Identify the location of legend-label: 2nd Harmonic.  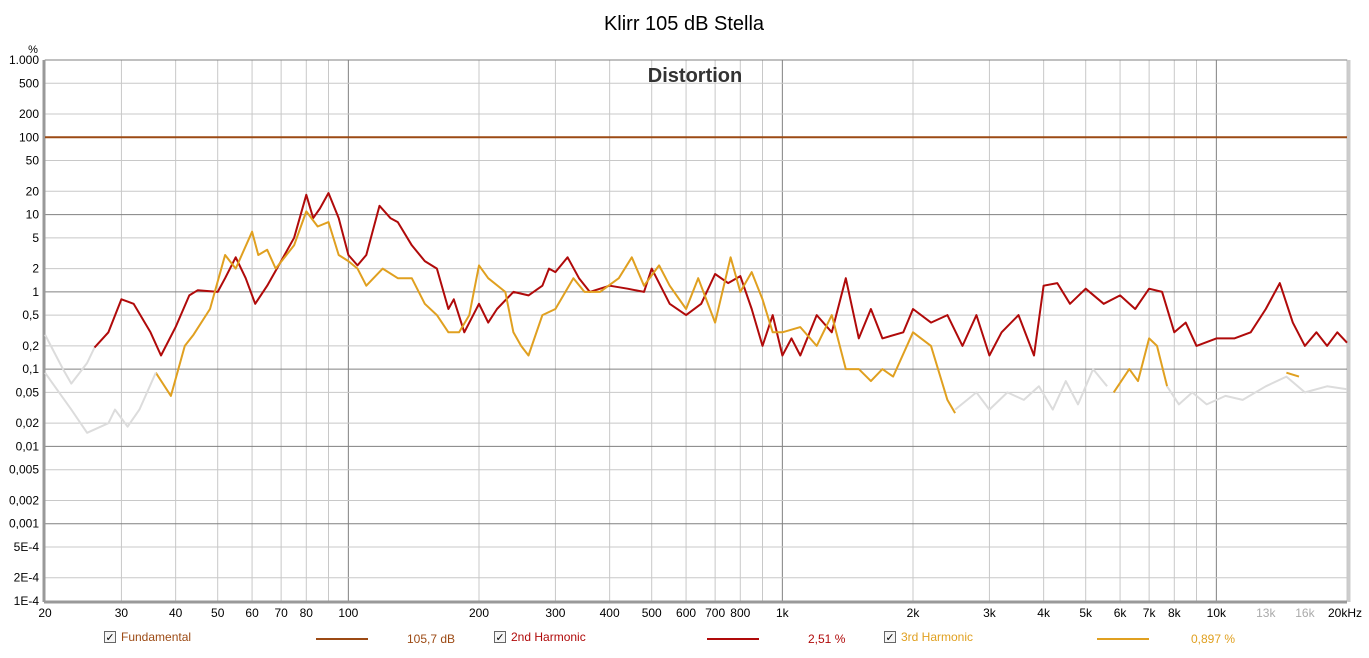
(548, 637).